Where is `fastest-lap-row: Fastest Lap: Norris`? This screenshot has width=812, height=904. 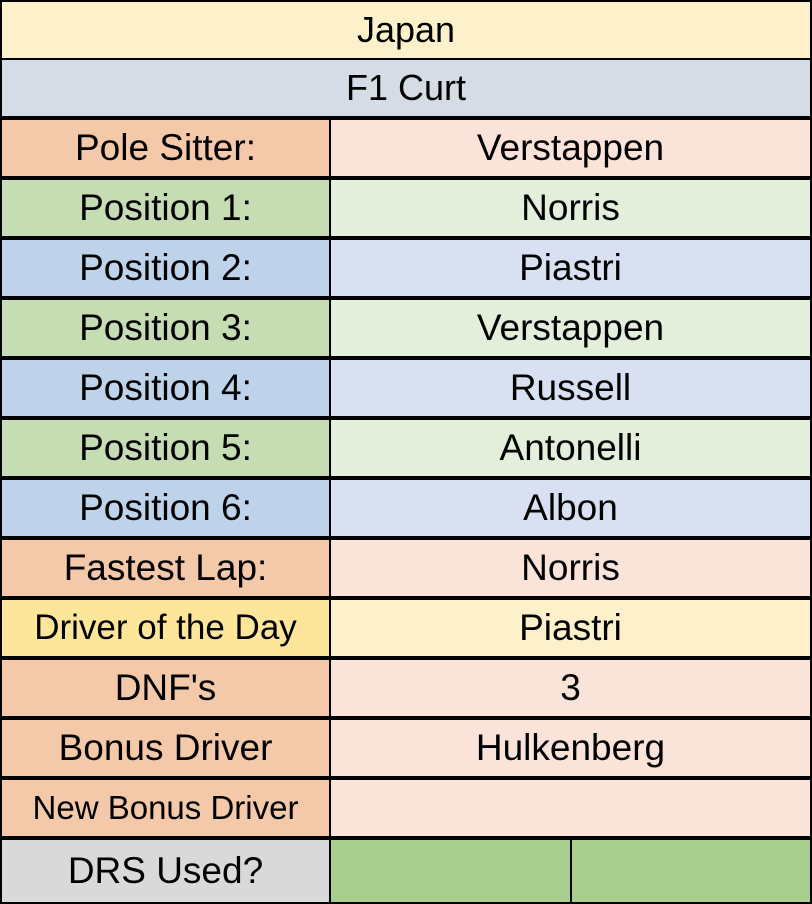 fastest-lap-row: Fastest Lap: Norris is located at coordinates (406, 568).